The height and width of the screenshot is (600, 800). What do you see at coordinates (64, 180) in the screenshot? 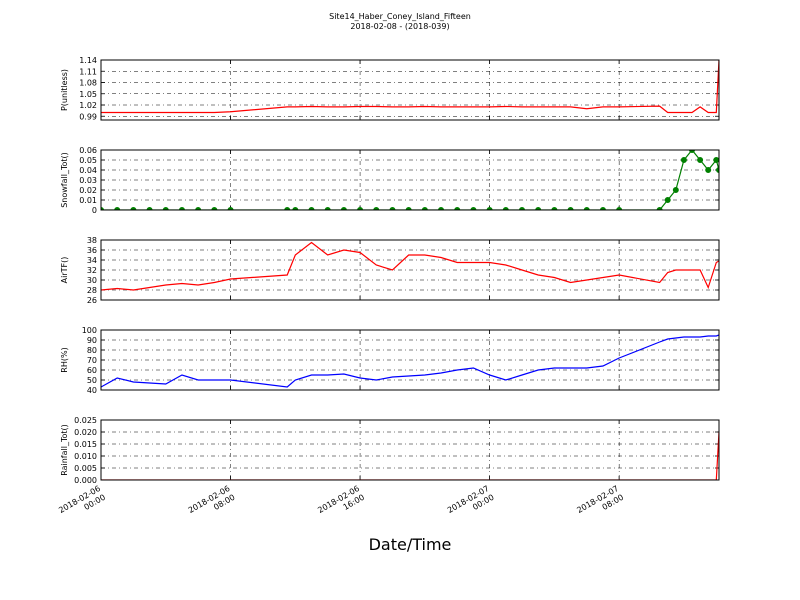
I see `y-axis-label: Snowfall_Tot()` at bounding box center [64, 180].